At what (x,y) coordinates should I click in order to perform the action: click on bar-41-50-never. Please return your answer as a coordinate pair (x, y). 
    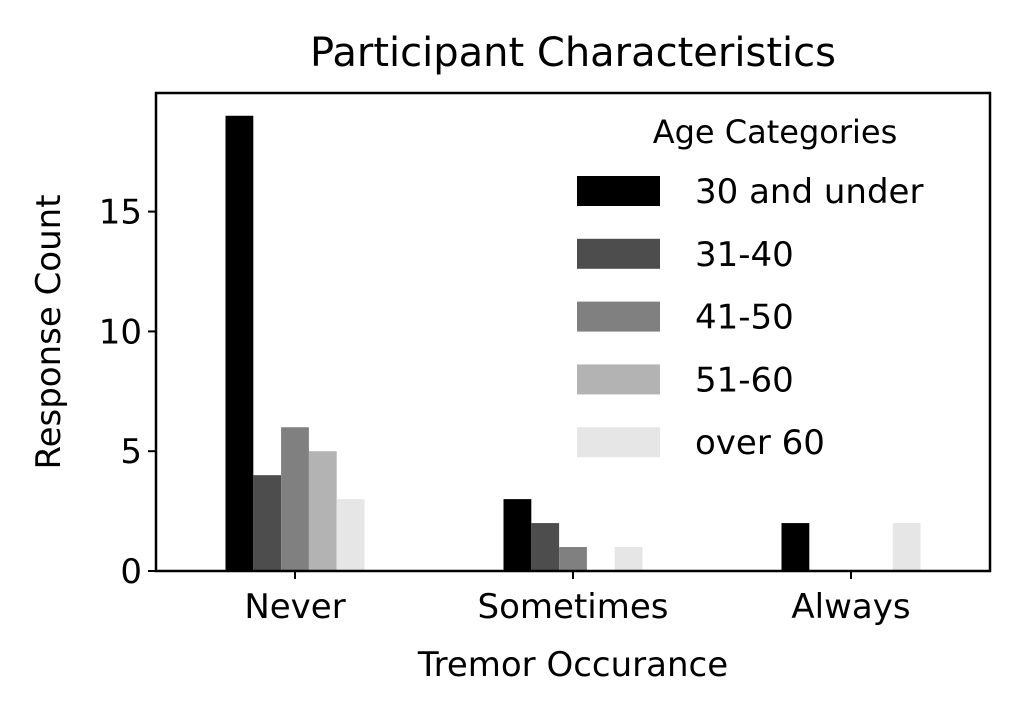
    Looking at the image, I should click on (295, 499).